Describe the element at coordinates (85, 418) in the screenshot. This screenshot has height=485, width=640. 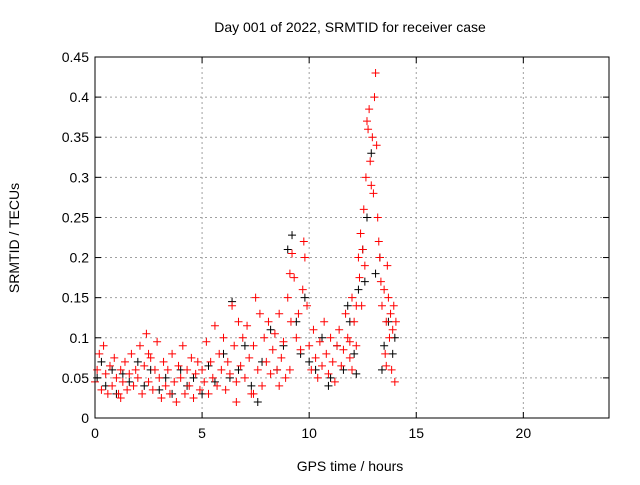
I see `y-tick-label: 0` at that location.